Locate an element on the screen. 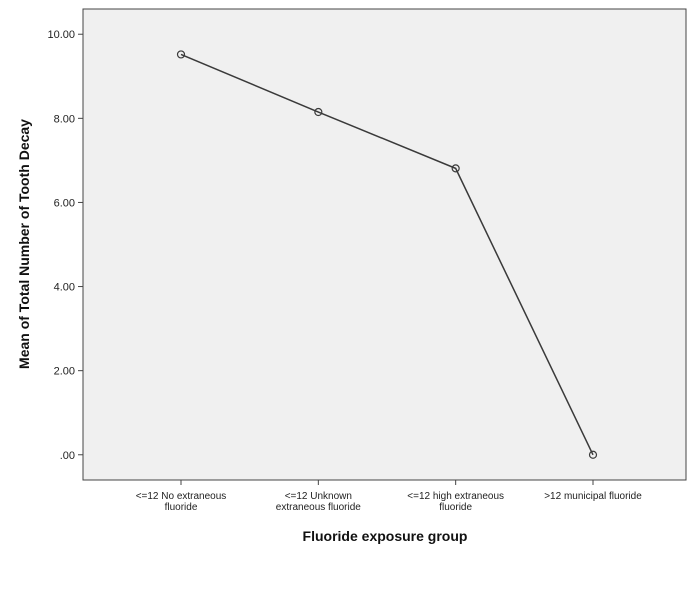 The width and height of the screenshot is (699, 590). y-tick-label: 8.00 is located at coordinates (64, 119).